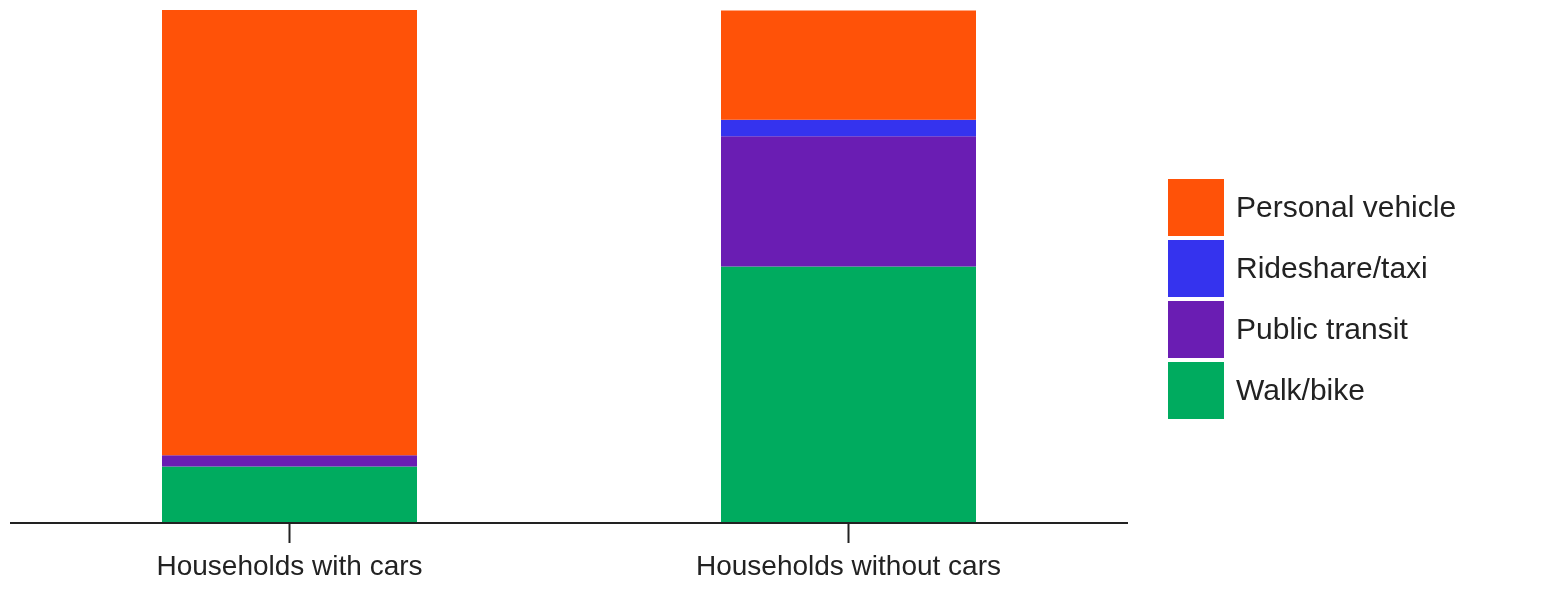 The width and height of the screenshot is (1551, 598). I want to click on legend-label: Public transit, so click(1322, 329).